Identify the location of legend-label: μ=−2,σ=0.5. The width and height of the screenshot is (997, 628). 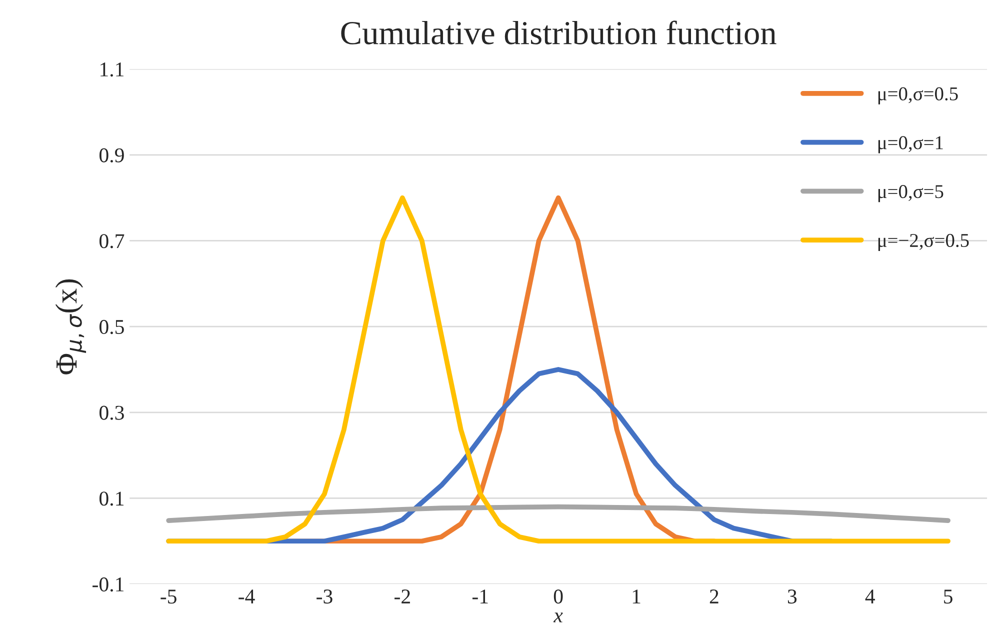
(923, 242).